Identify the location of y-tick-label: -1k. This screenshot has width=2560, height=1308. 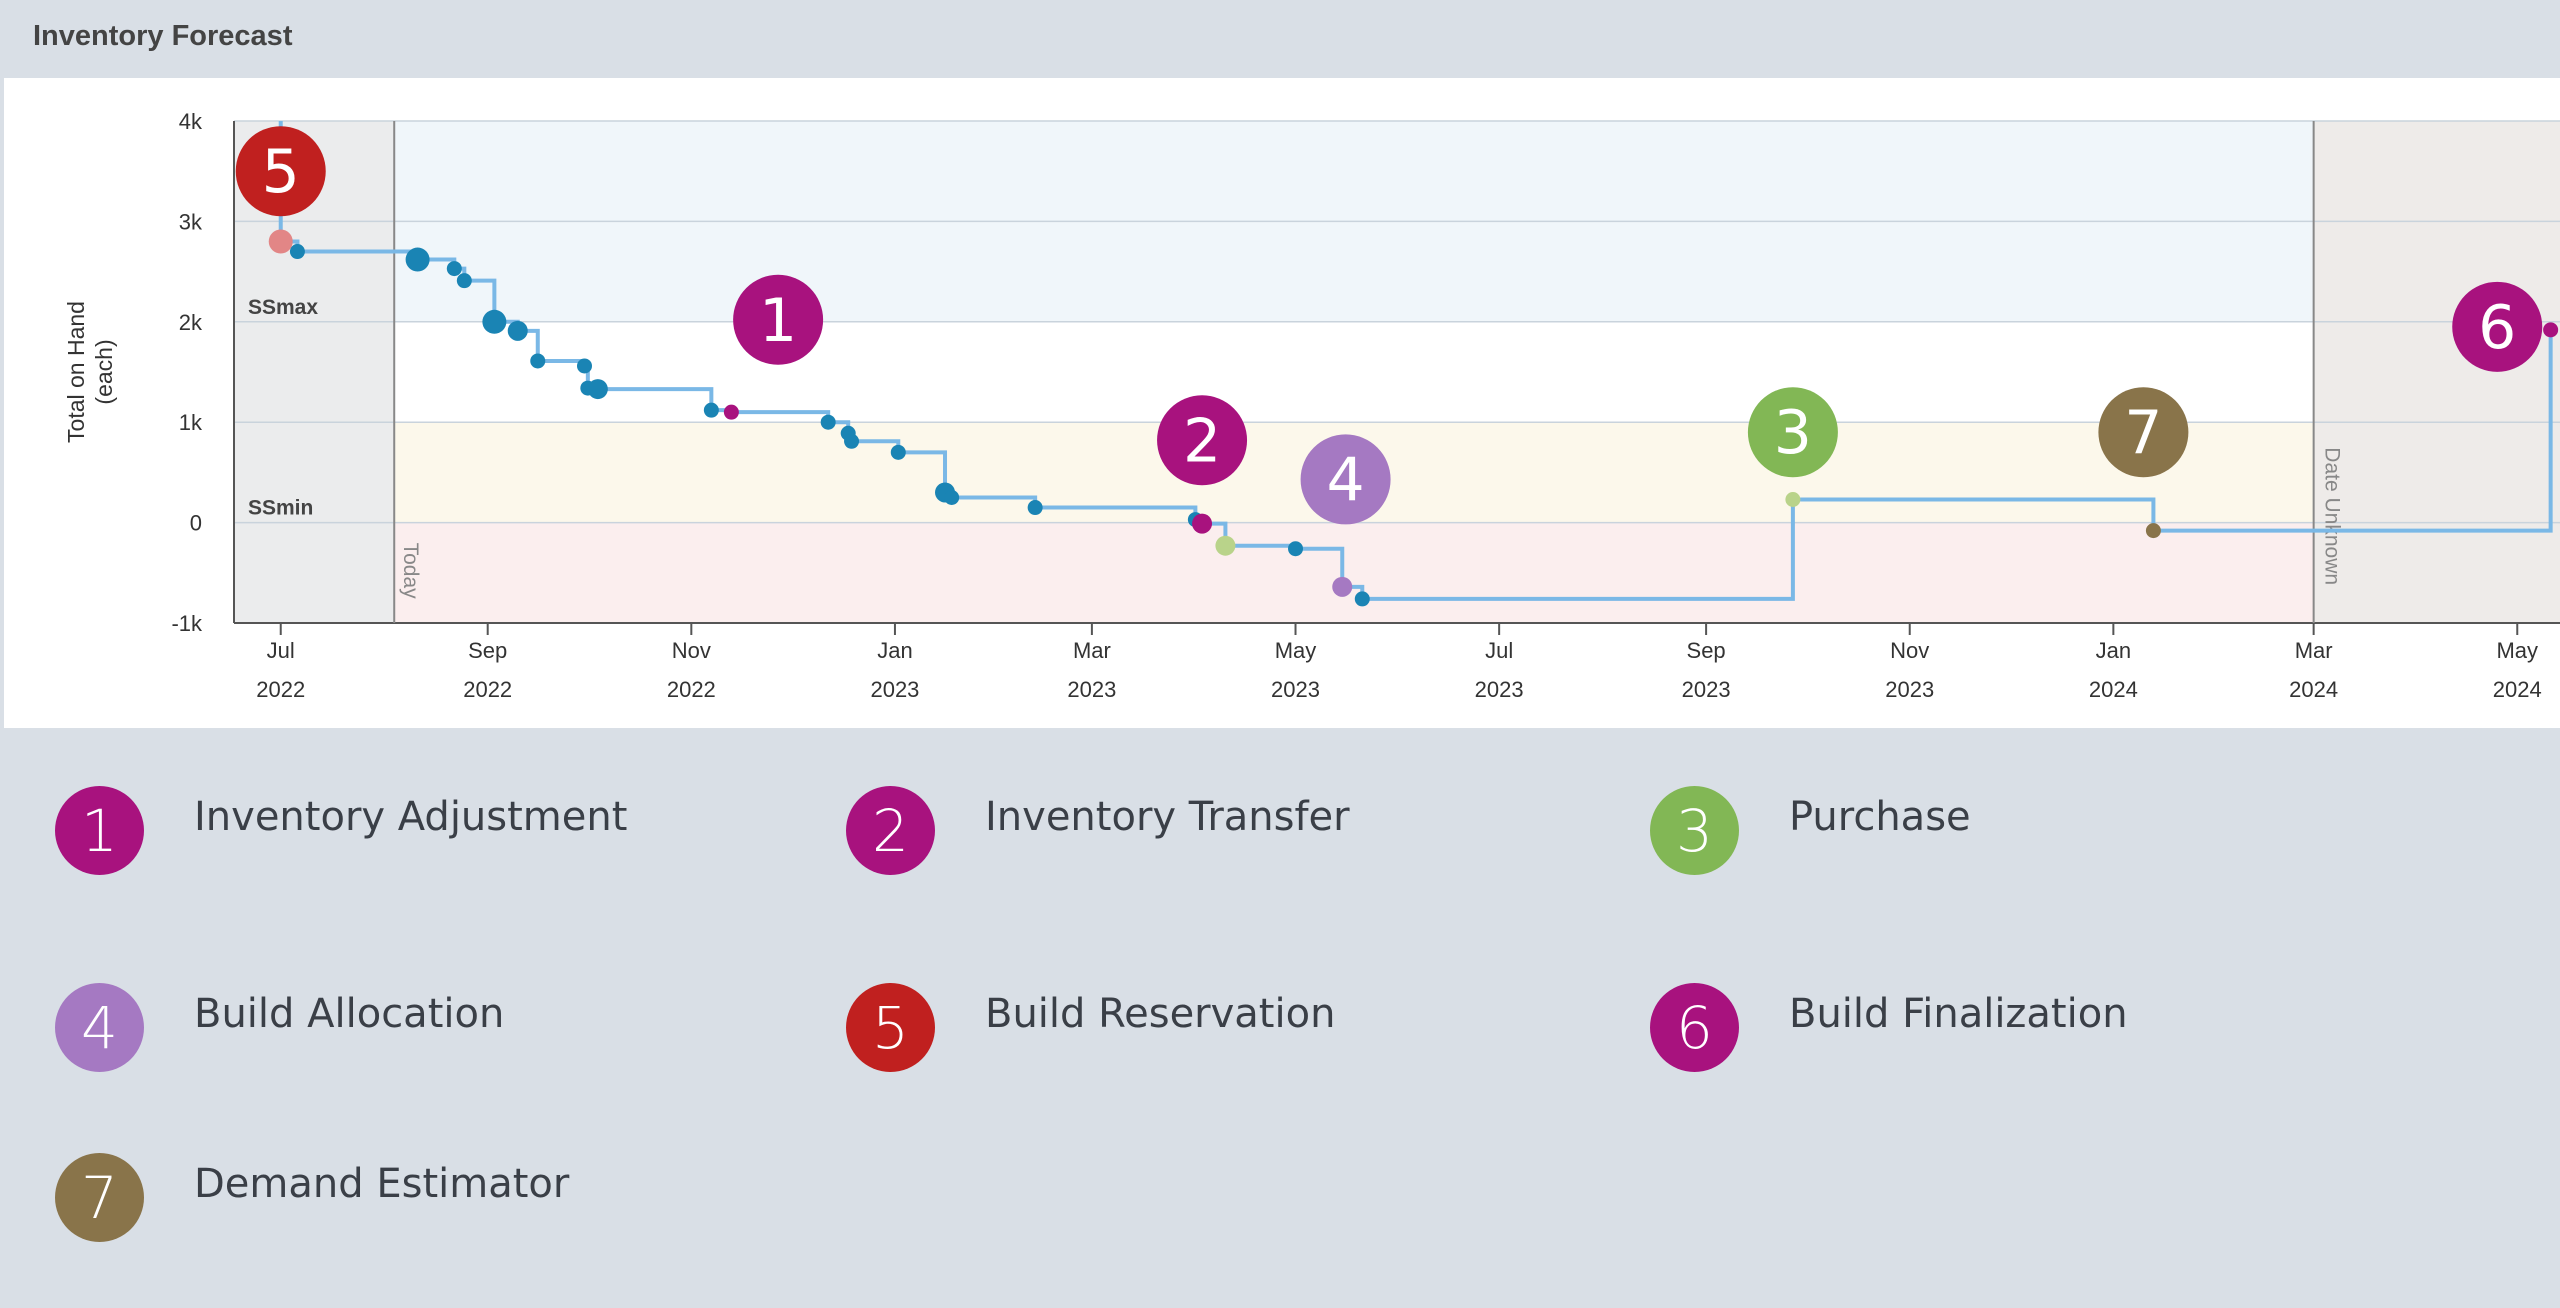
(187, 623).